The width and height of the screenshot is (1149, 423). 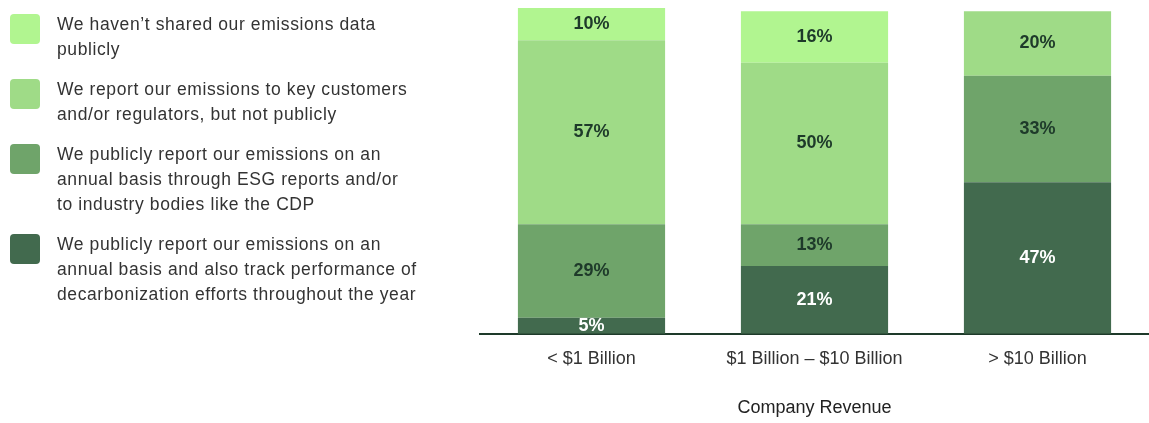 I want to click on data-label: 29%, so click(x=591, y=269).